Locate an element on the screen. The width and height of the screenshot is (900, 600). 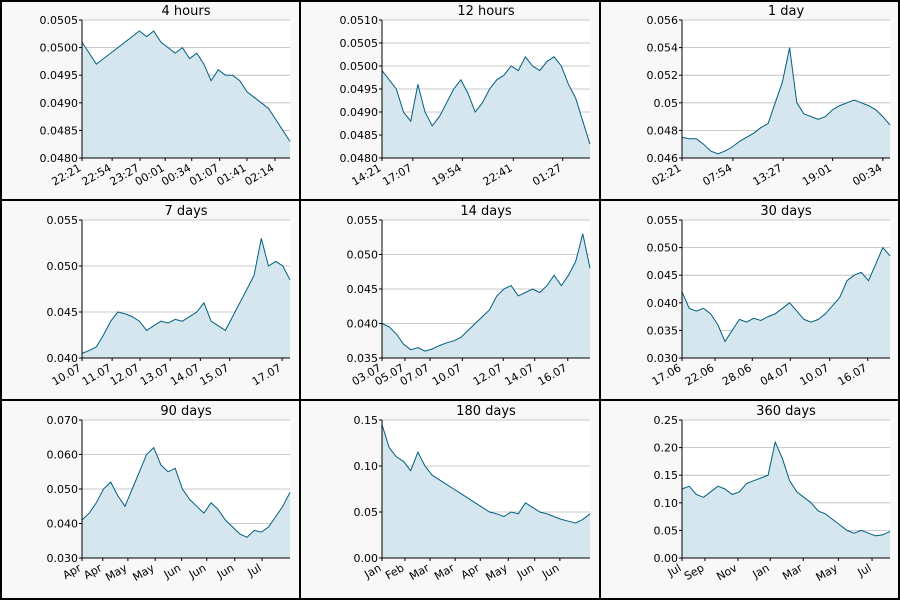
chart-title: 12 hours is located at coordinates (485, 11).